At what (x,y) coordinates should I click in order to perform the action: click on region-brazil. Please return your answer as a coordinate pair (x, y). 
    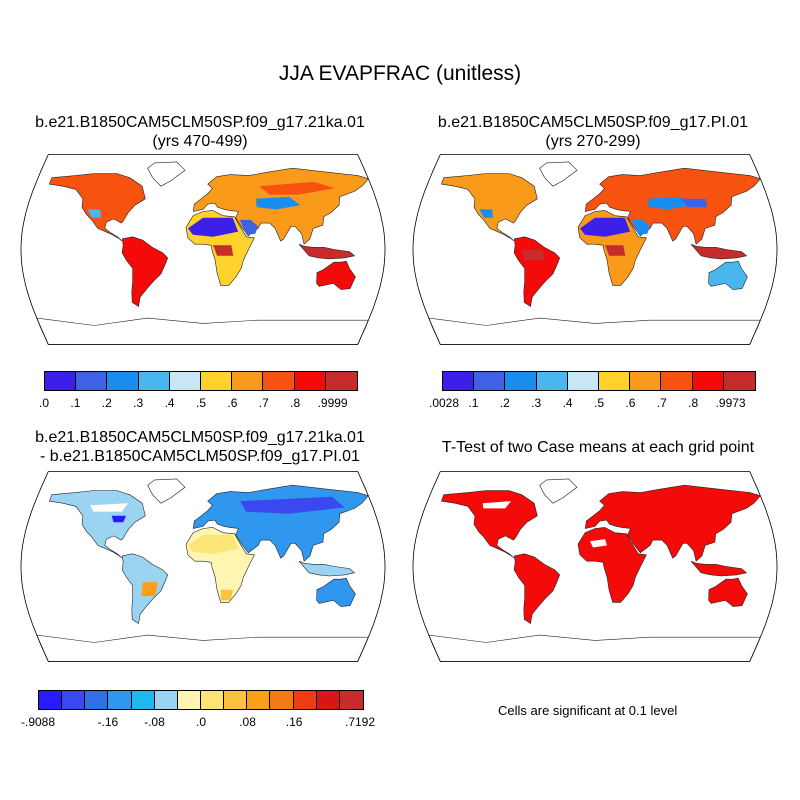
    Looking at the image, I should click on (149, 589).